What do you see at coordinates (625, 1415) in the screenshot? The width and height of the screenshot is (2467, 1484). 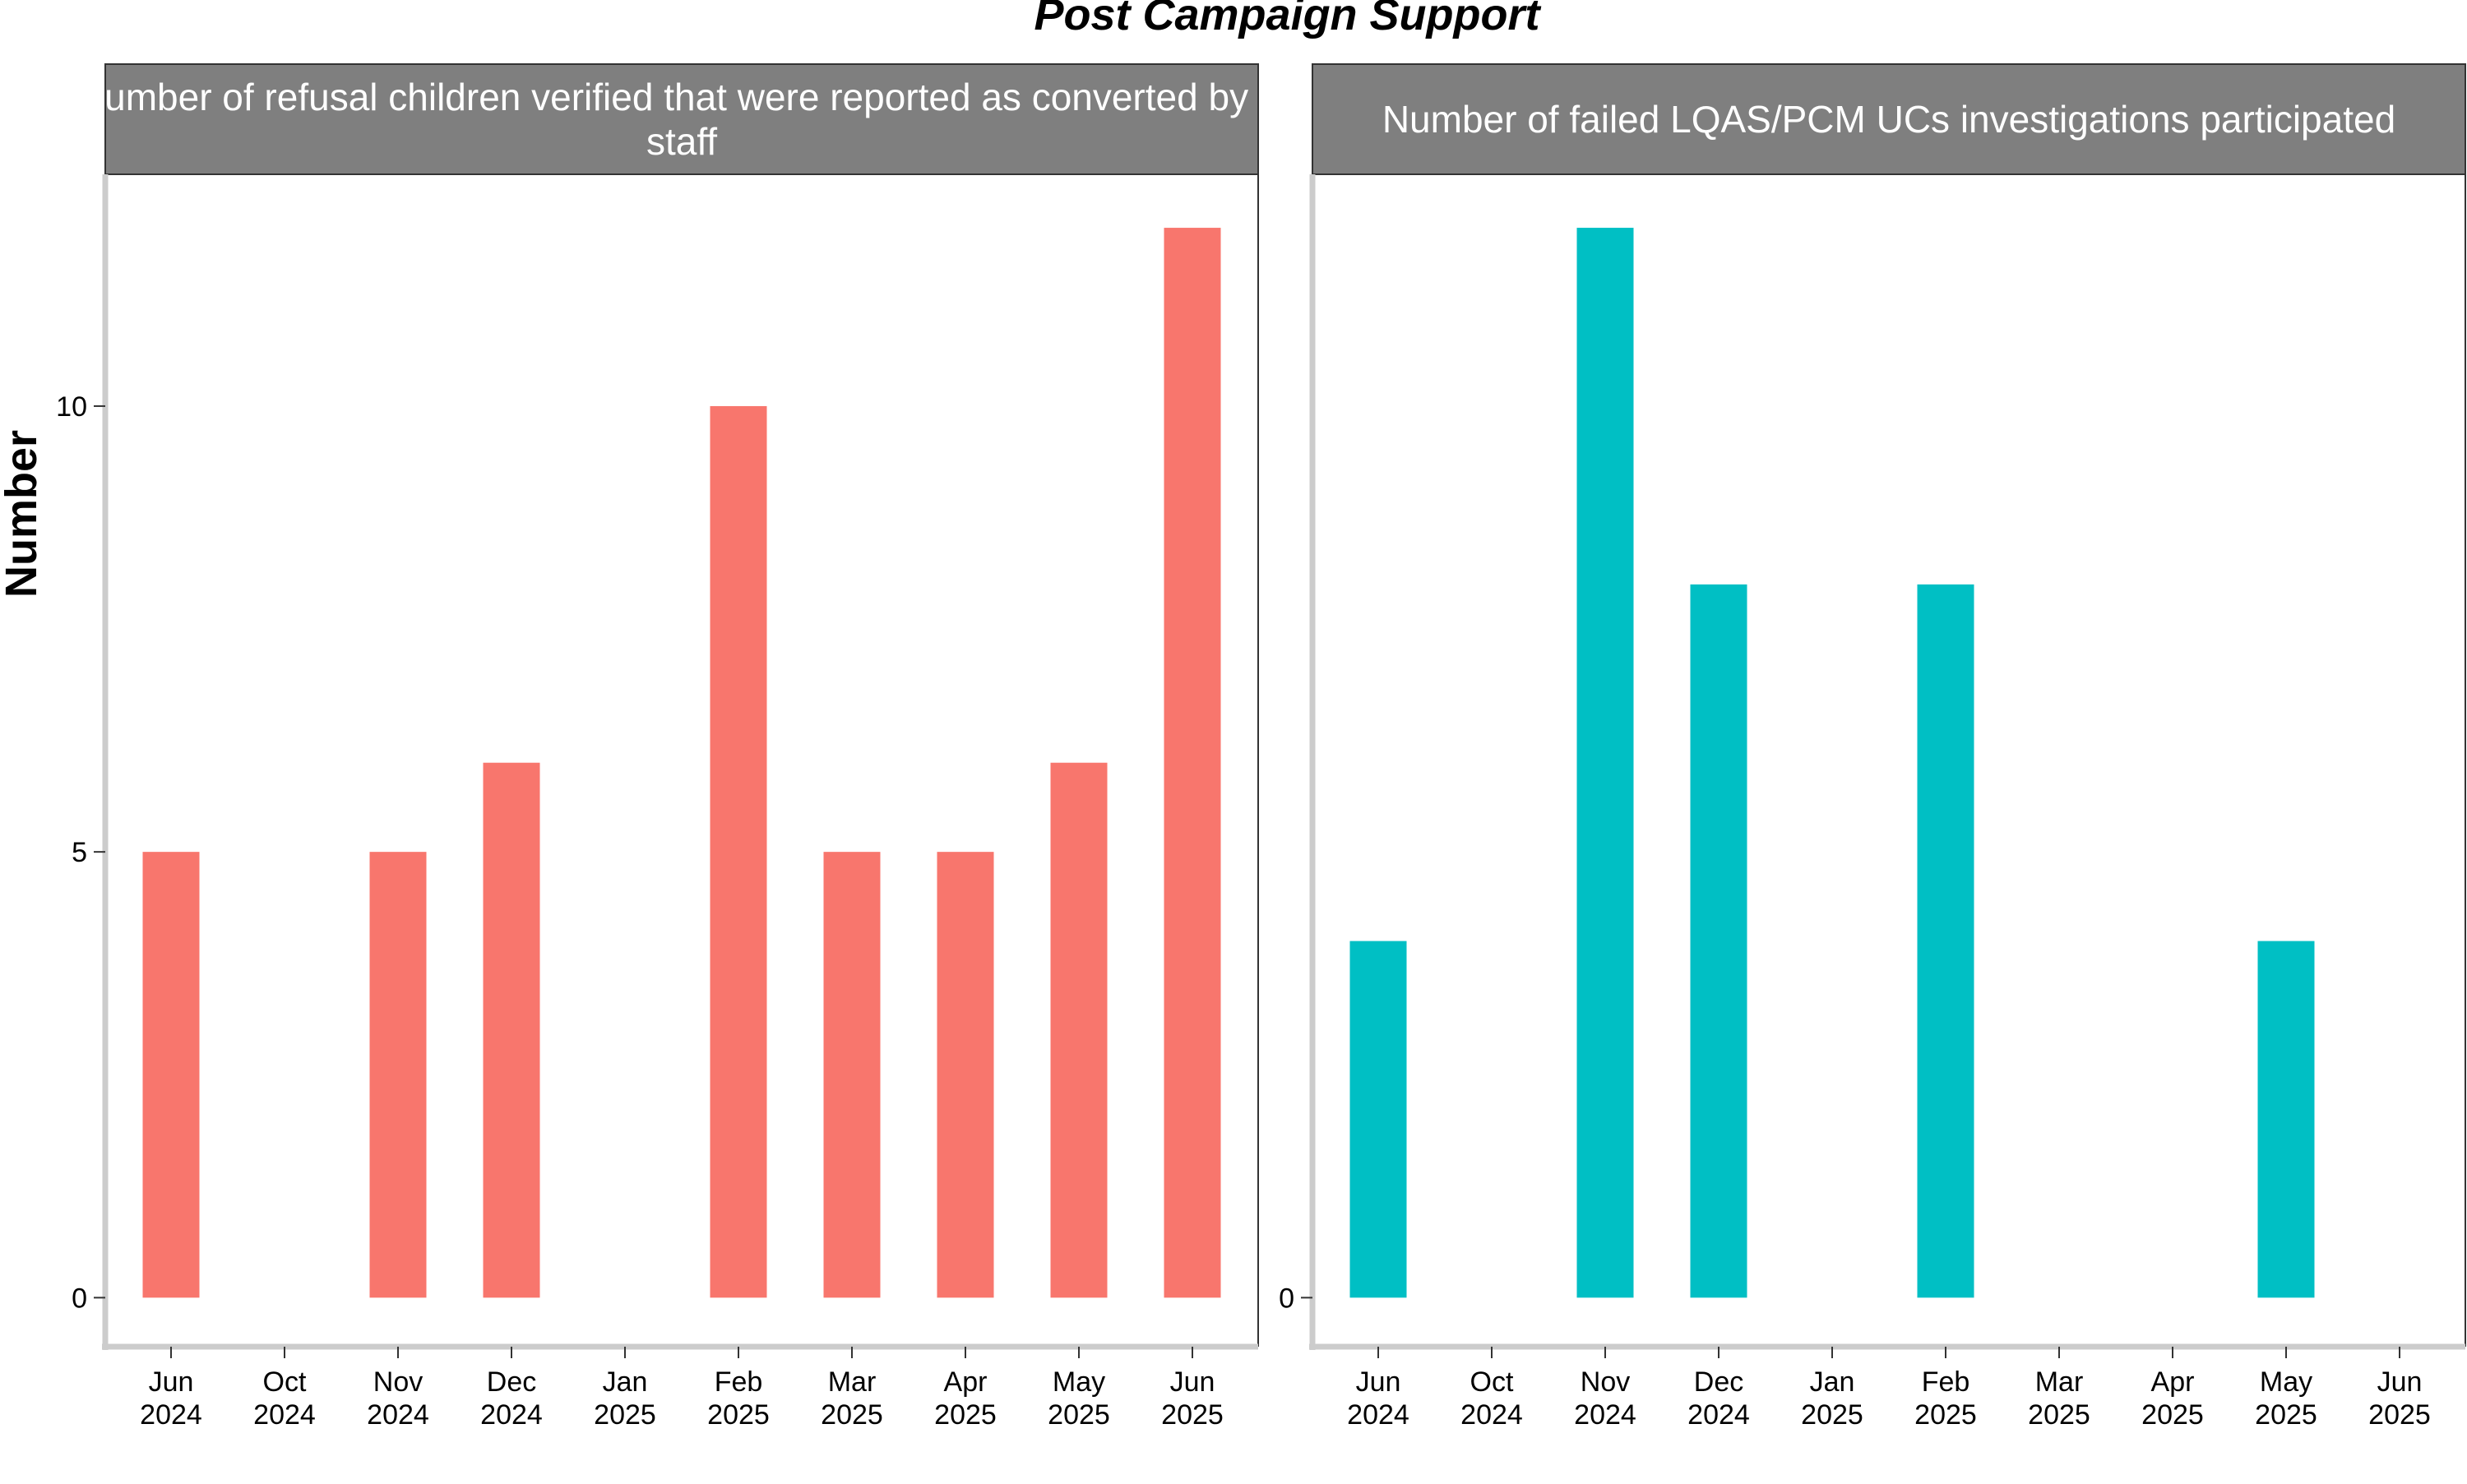 I see `panel-1-x-tick-label-year-5: 2025` at bounding box center [625, 1415].